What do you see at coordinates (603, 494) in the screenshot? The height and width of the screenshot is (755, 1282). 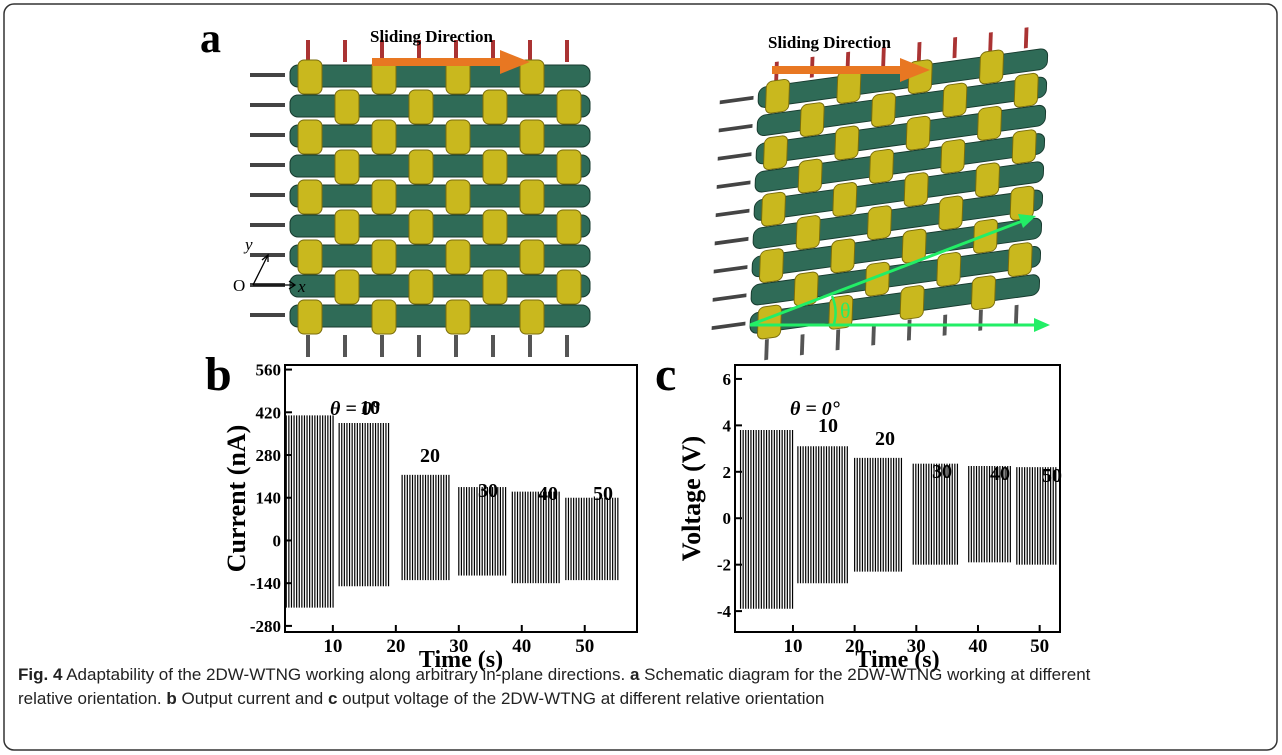 I see `annotation: 50` at bounding box center [603, 494].